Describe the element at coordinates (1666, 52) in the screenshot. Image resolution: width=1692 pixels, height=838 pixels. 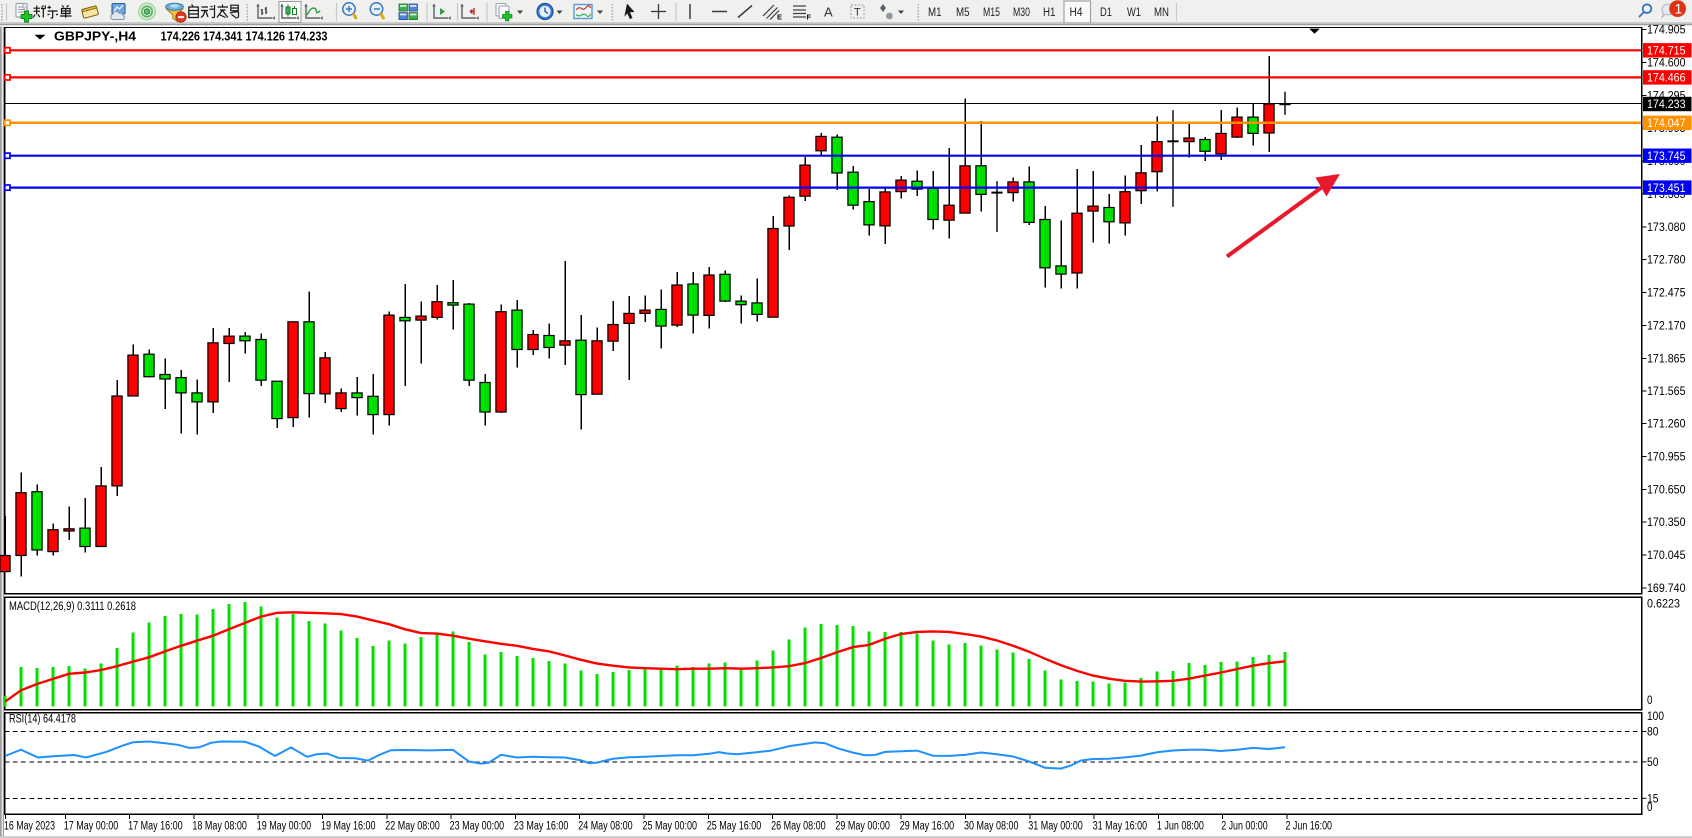
I see `svg-text: 174.715` at that location.